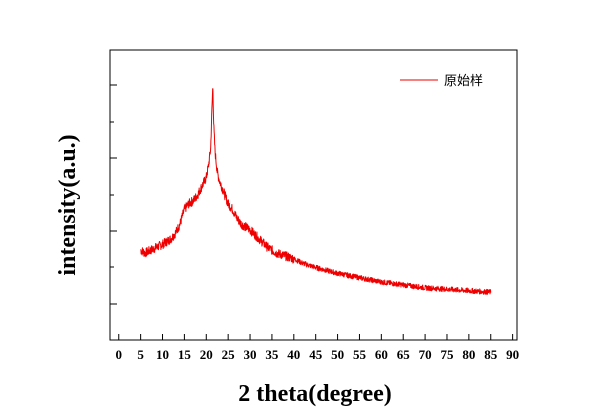 The image size is (607, 412). Describe the element at coordinates (468, 354) in the screenshot. I see `x-tick-label: 80` at that location.